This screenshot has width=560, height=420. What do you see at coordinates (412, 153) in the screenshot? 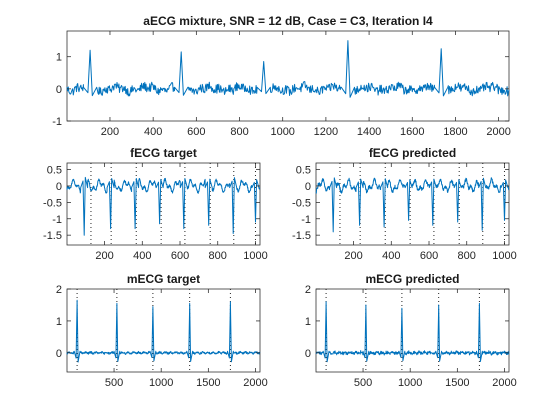
I see `fecg-predicted-title: fECG predicted` at bounding box center [412, 153].